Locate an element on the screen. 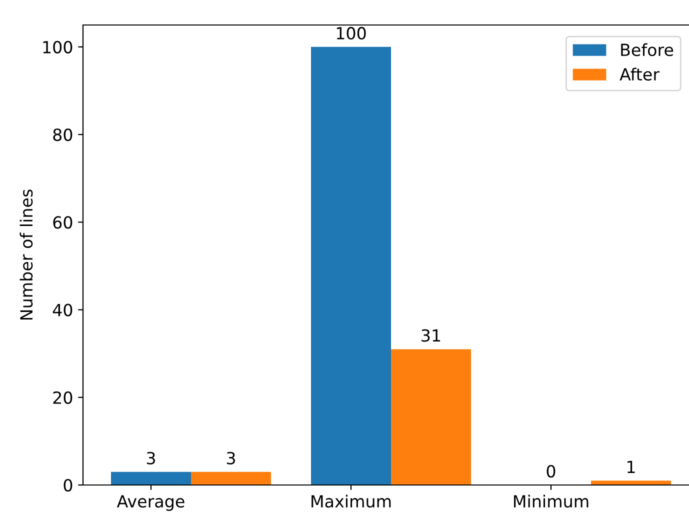 The image size is (689, 514). y-tick-label: 20 is located at coordinates (62, 397).